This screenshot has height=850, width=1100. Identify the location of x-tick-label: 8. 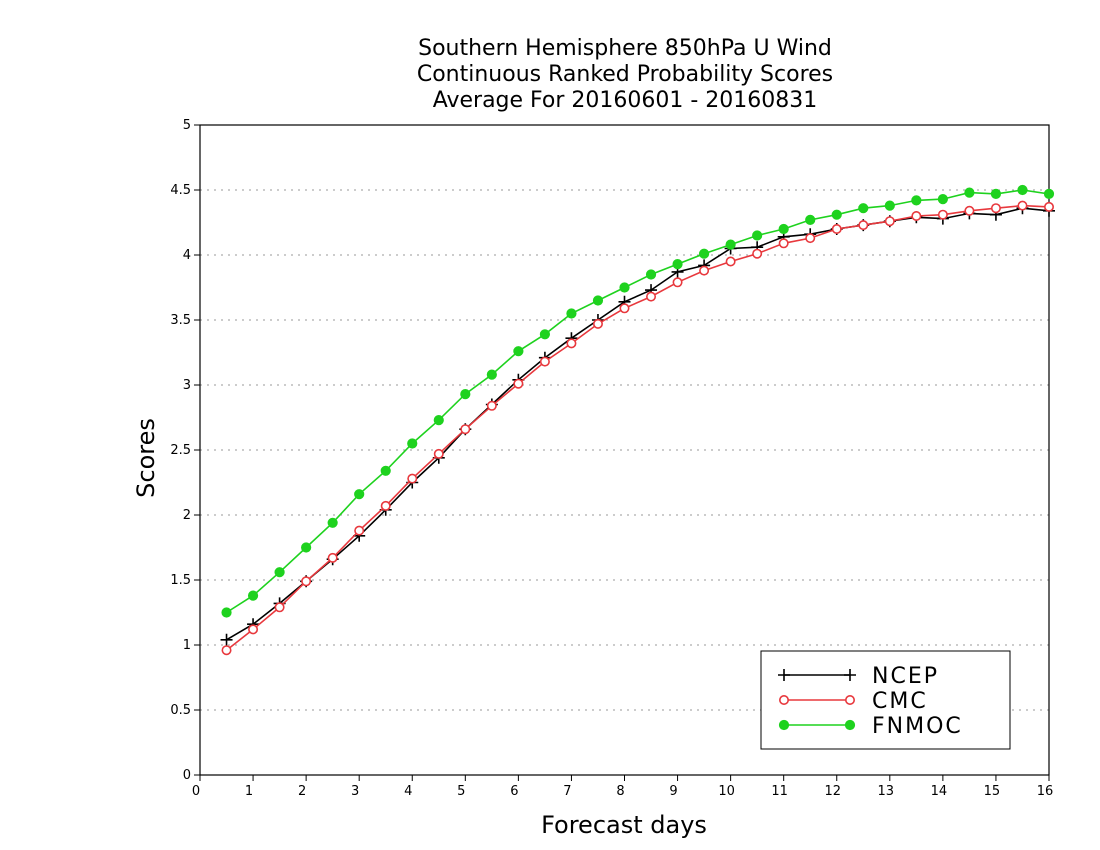
(620, 791).